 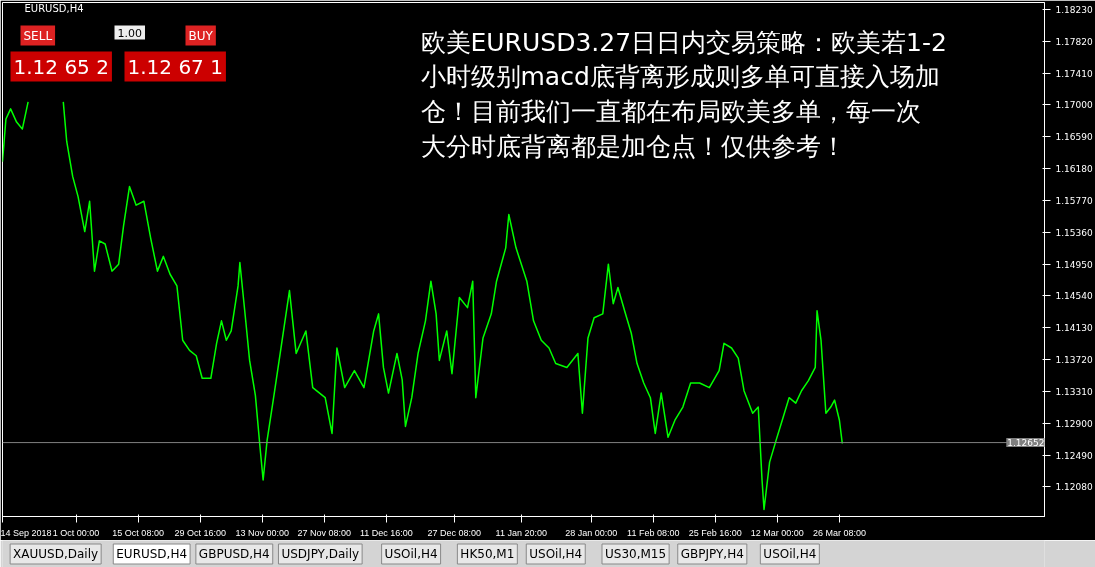 What do you see at coordinates (38, 35) in the screenshot?
I see `annotation: SELL` at bounding box center [38, 35].